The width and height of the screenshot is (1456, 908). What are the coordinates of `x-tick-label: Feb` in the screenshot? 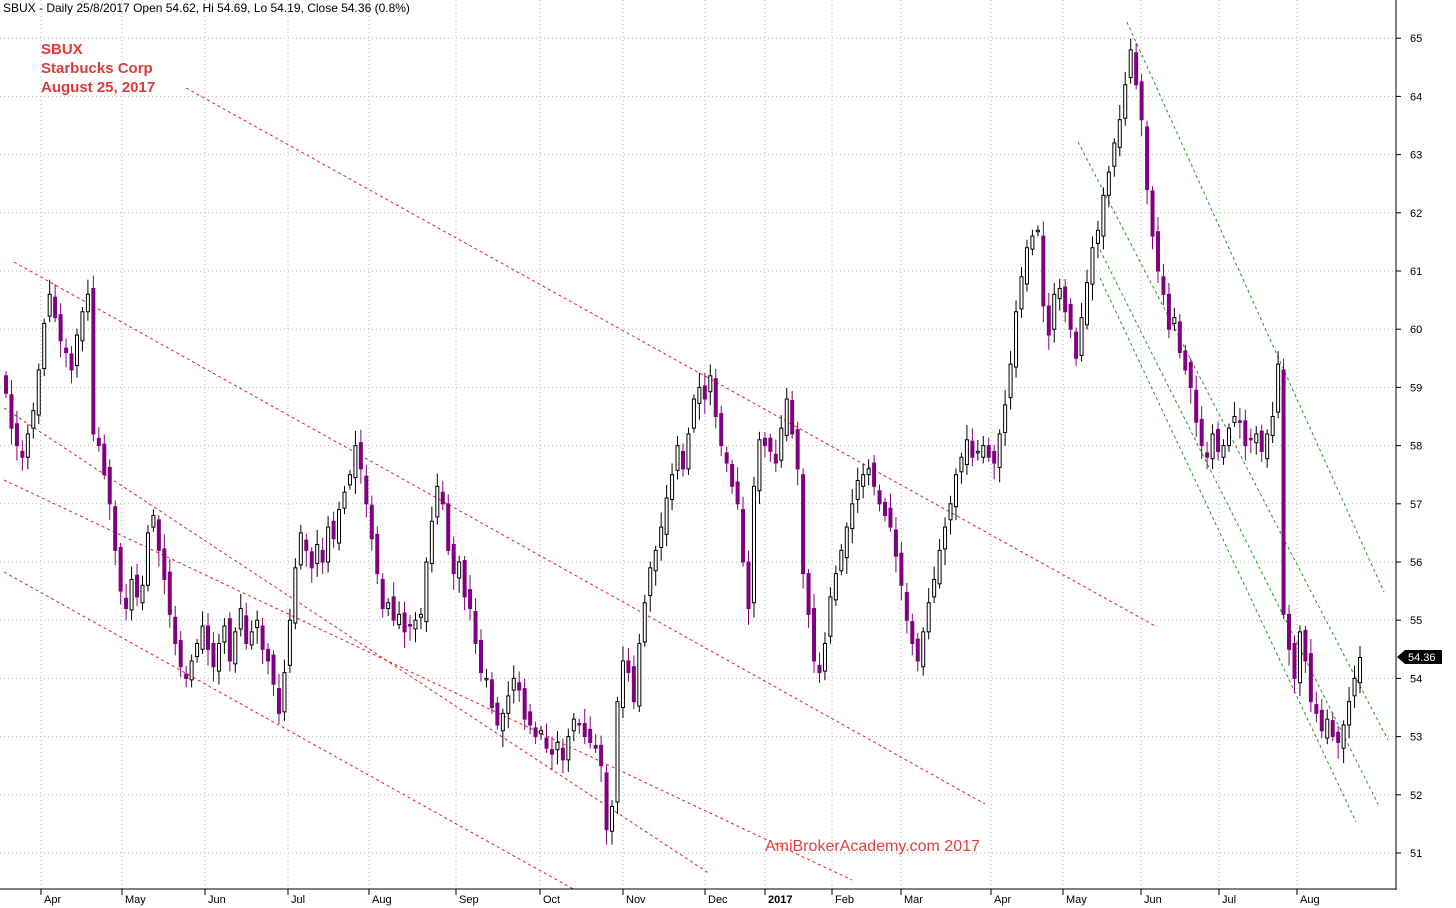 It's located at (844, 900).